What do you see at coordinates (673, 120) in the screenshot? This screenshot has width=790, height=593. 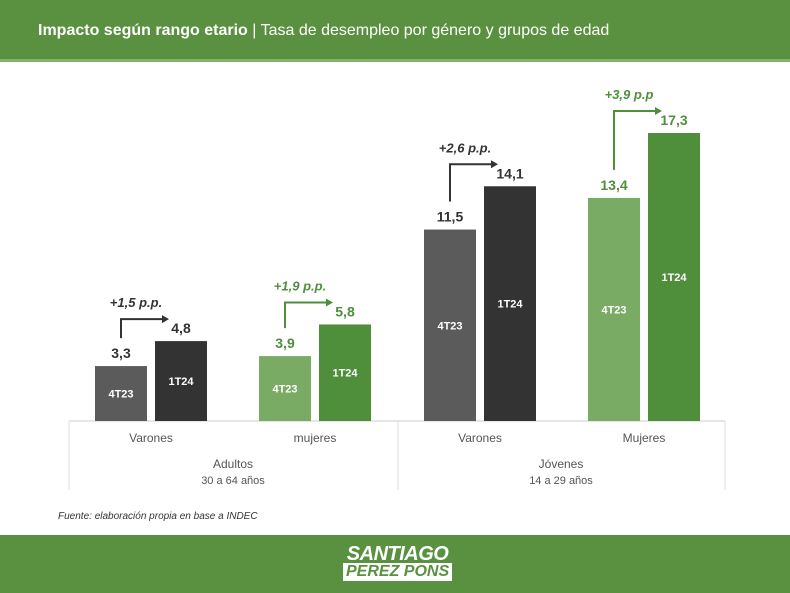 I see `value-label: 17,3` at bounding box center [673, 120].